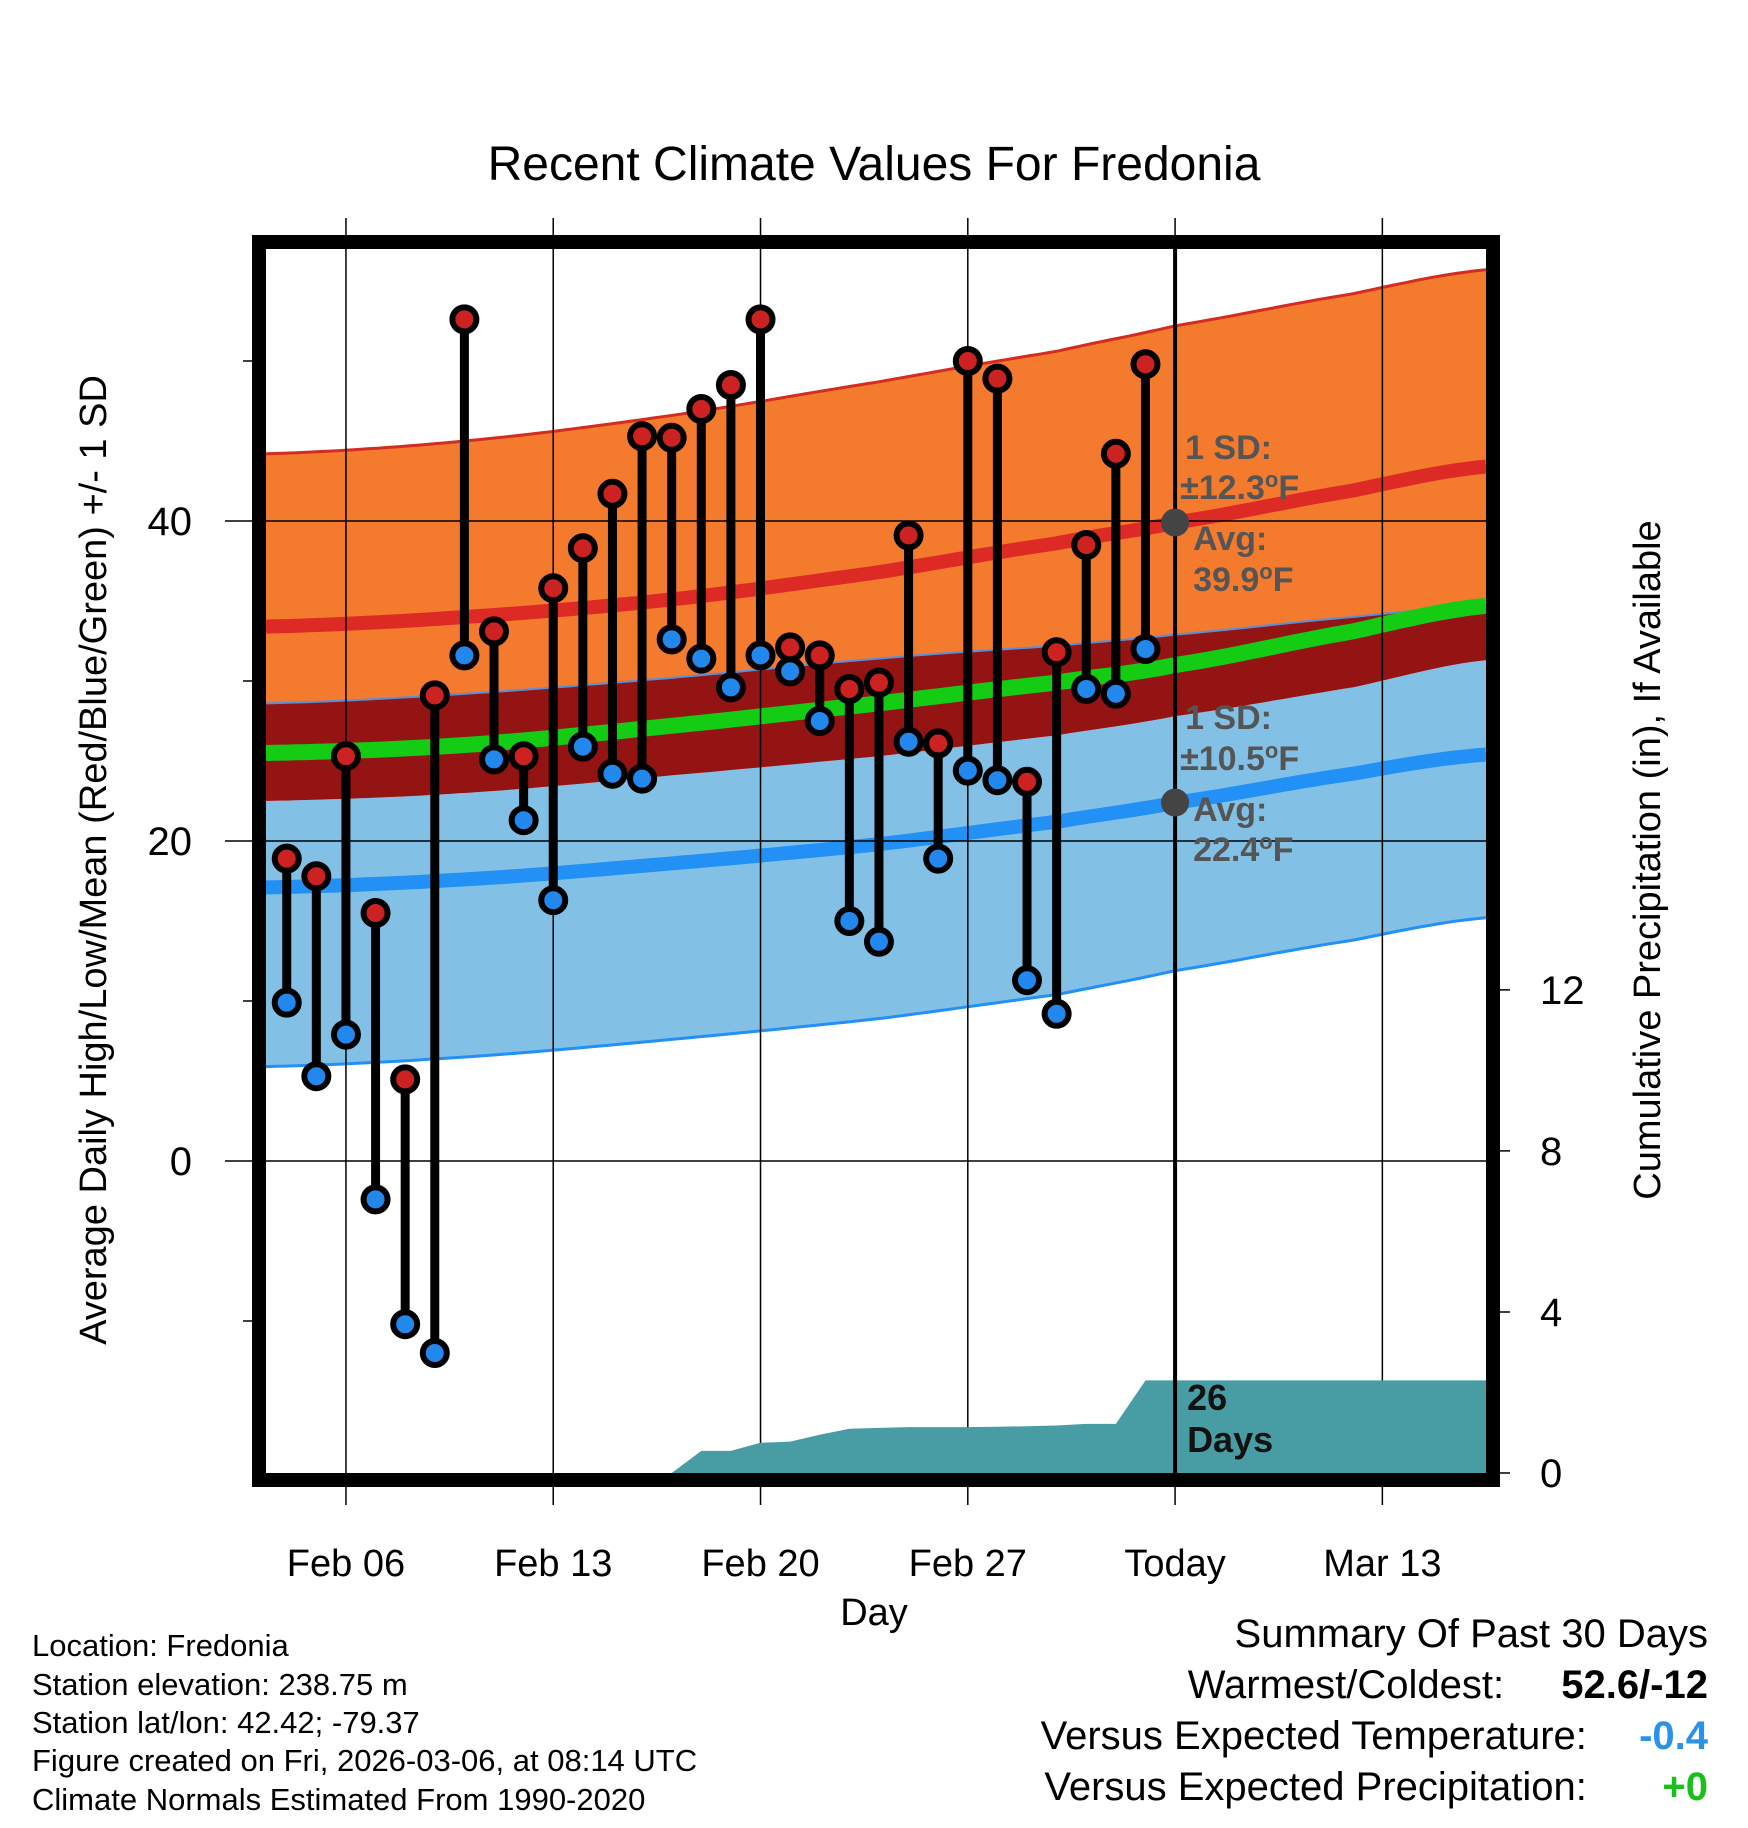 The image size is (1748, 1828). I want to click on x-tick-label: Mar 13, so click(1382, 1564).